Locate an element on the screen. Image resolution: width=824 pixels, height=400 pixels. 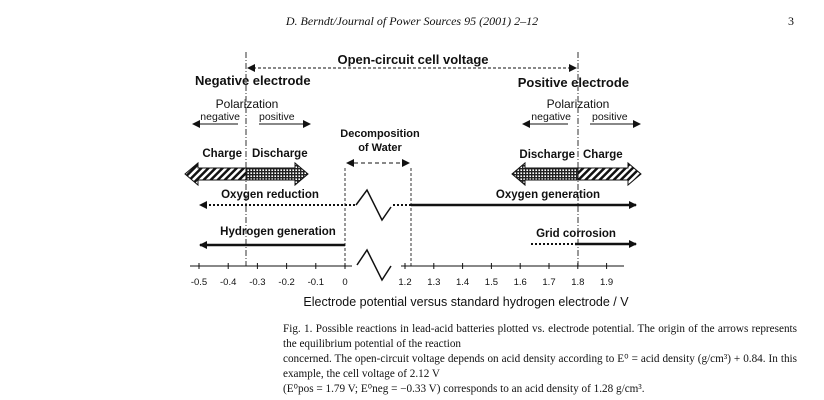
axis-tick-label: -0.3 is located at coordinates (257, 282).